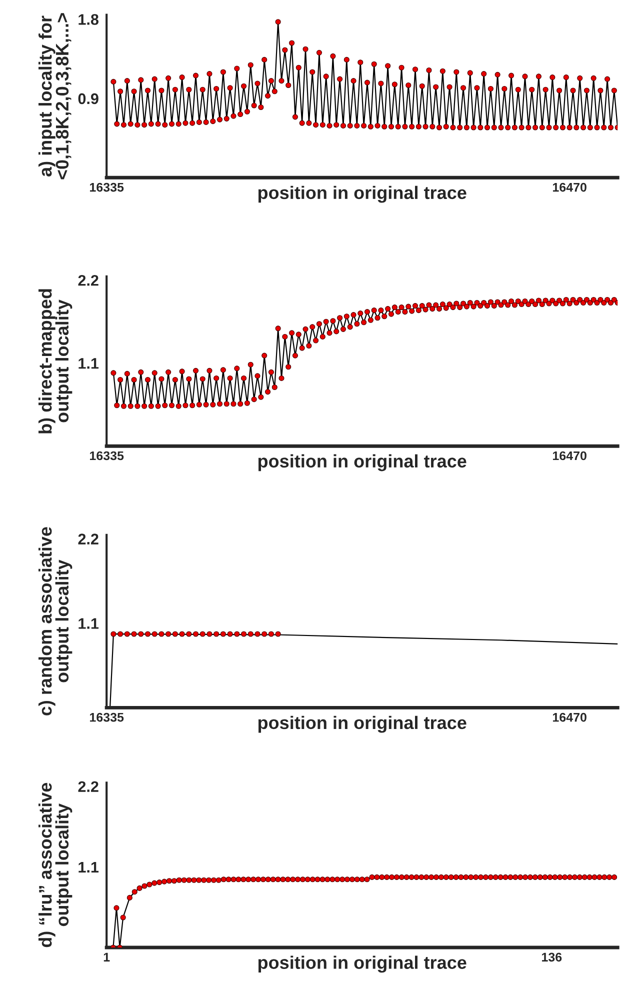  I want to click on x-tick-label: 136, so click(552, 957).